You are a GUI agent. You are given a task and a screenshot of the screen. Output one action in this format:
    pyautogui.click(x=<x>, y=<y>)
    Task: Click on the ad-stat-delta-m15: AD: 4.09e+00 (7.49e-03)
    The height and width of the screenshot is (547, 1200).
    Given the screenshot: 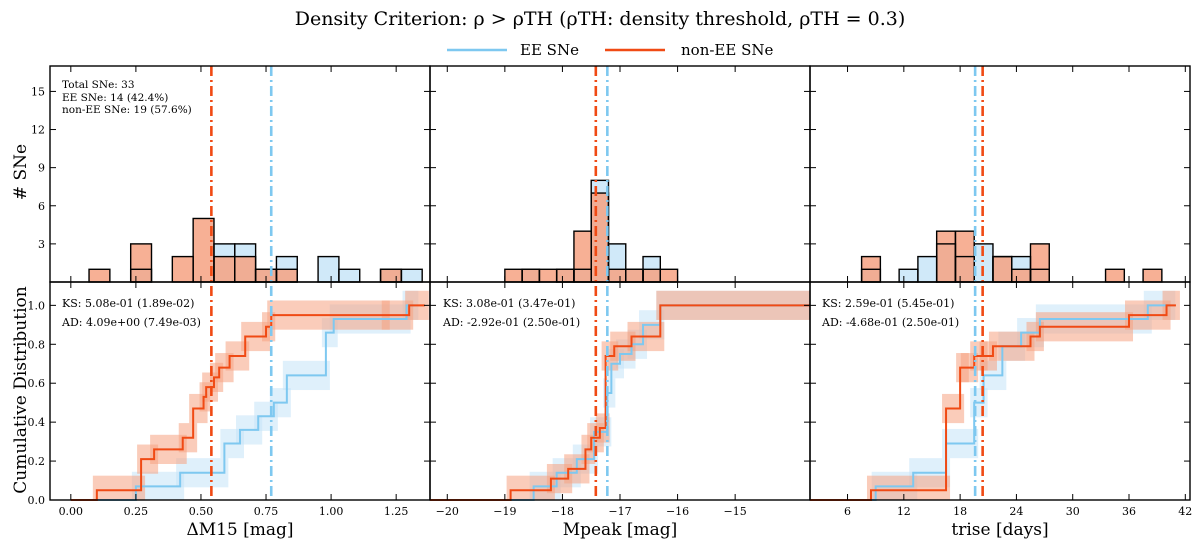 What is the action you would take?
    pyautogui.click(x=131, y=322)
    